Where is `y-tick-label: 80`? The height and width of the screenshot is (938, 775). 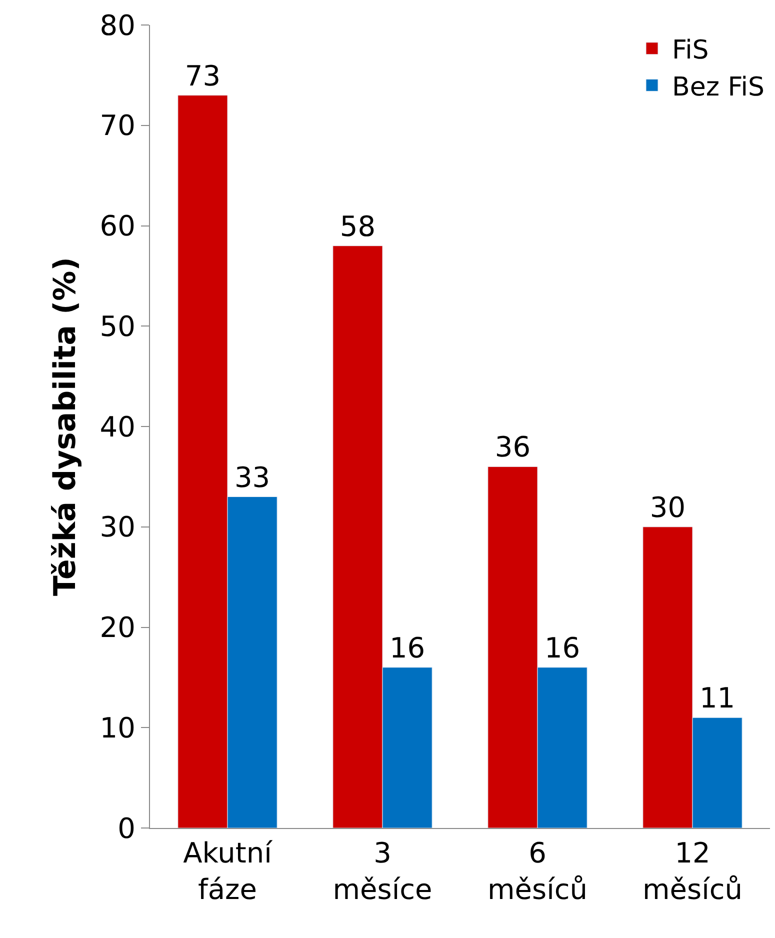
y-tick-label: 80 is located at coordinates (118, 25).